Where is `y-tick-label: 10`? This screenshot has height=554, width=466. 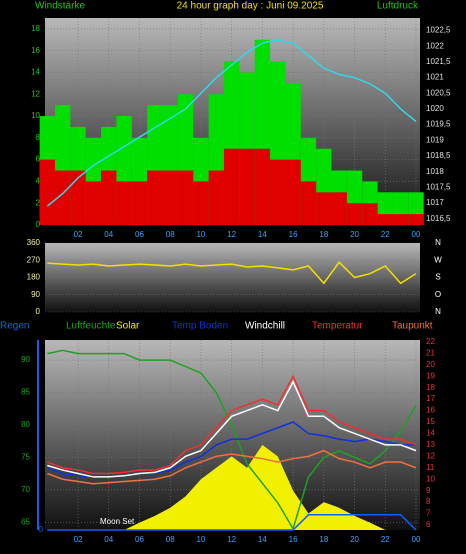 y-tick-label: 10 is located at coordinates (35, 115).